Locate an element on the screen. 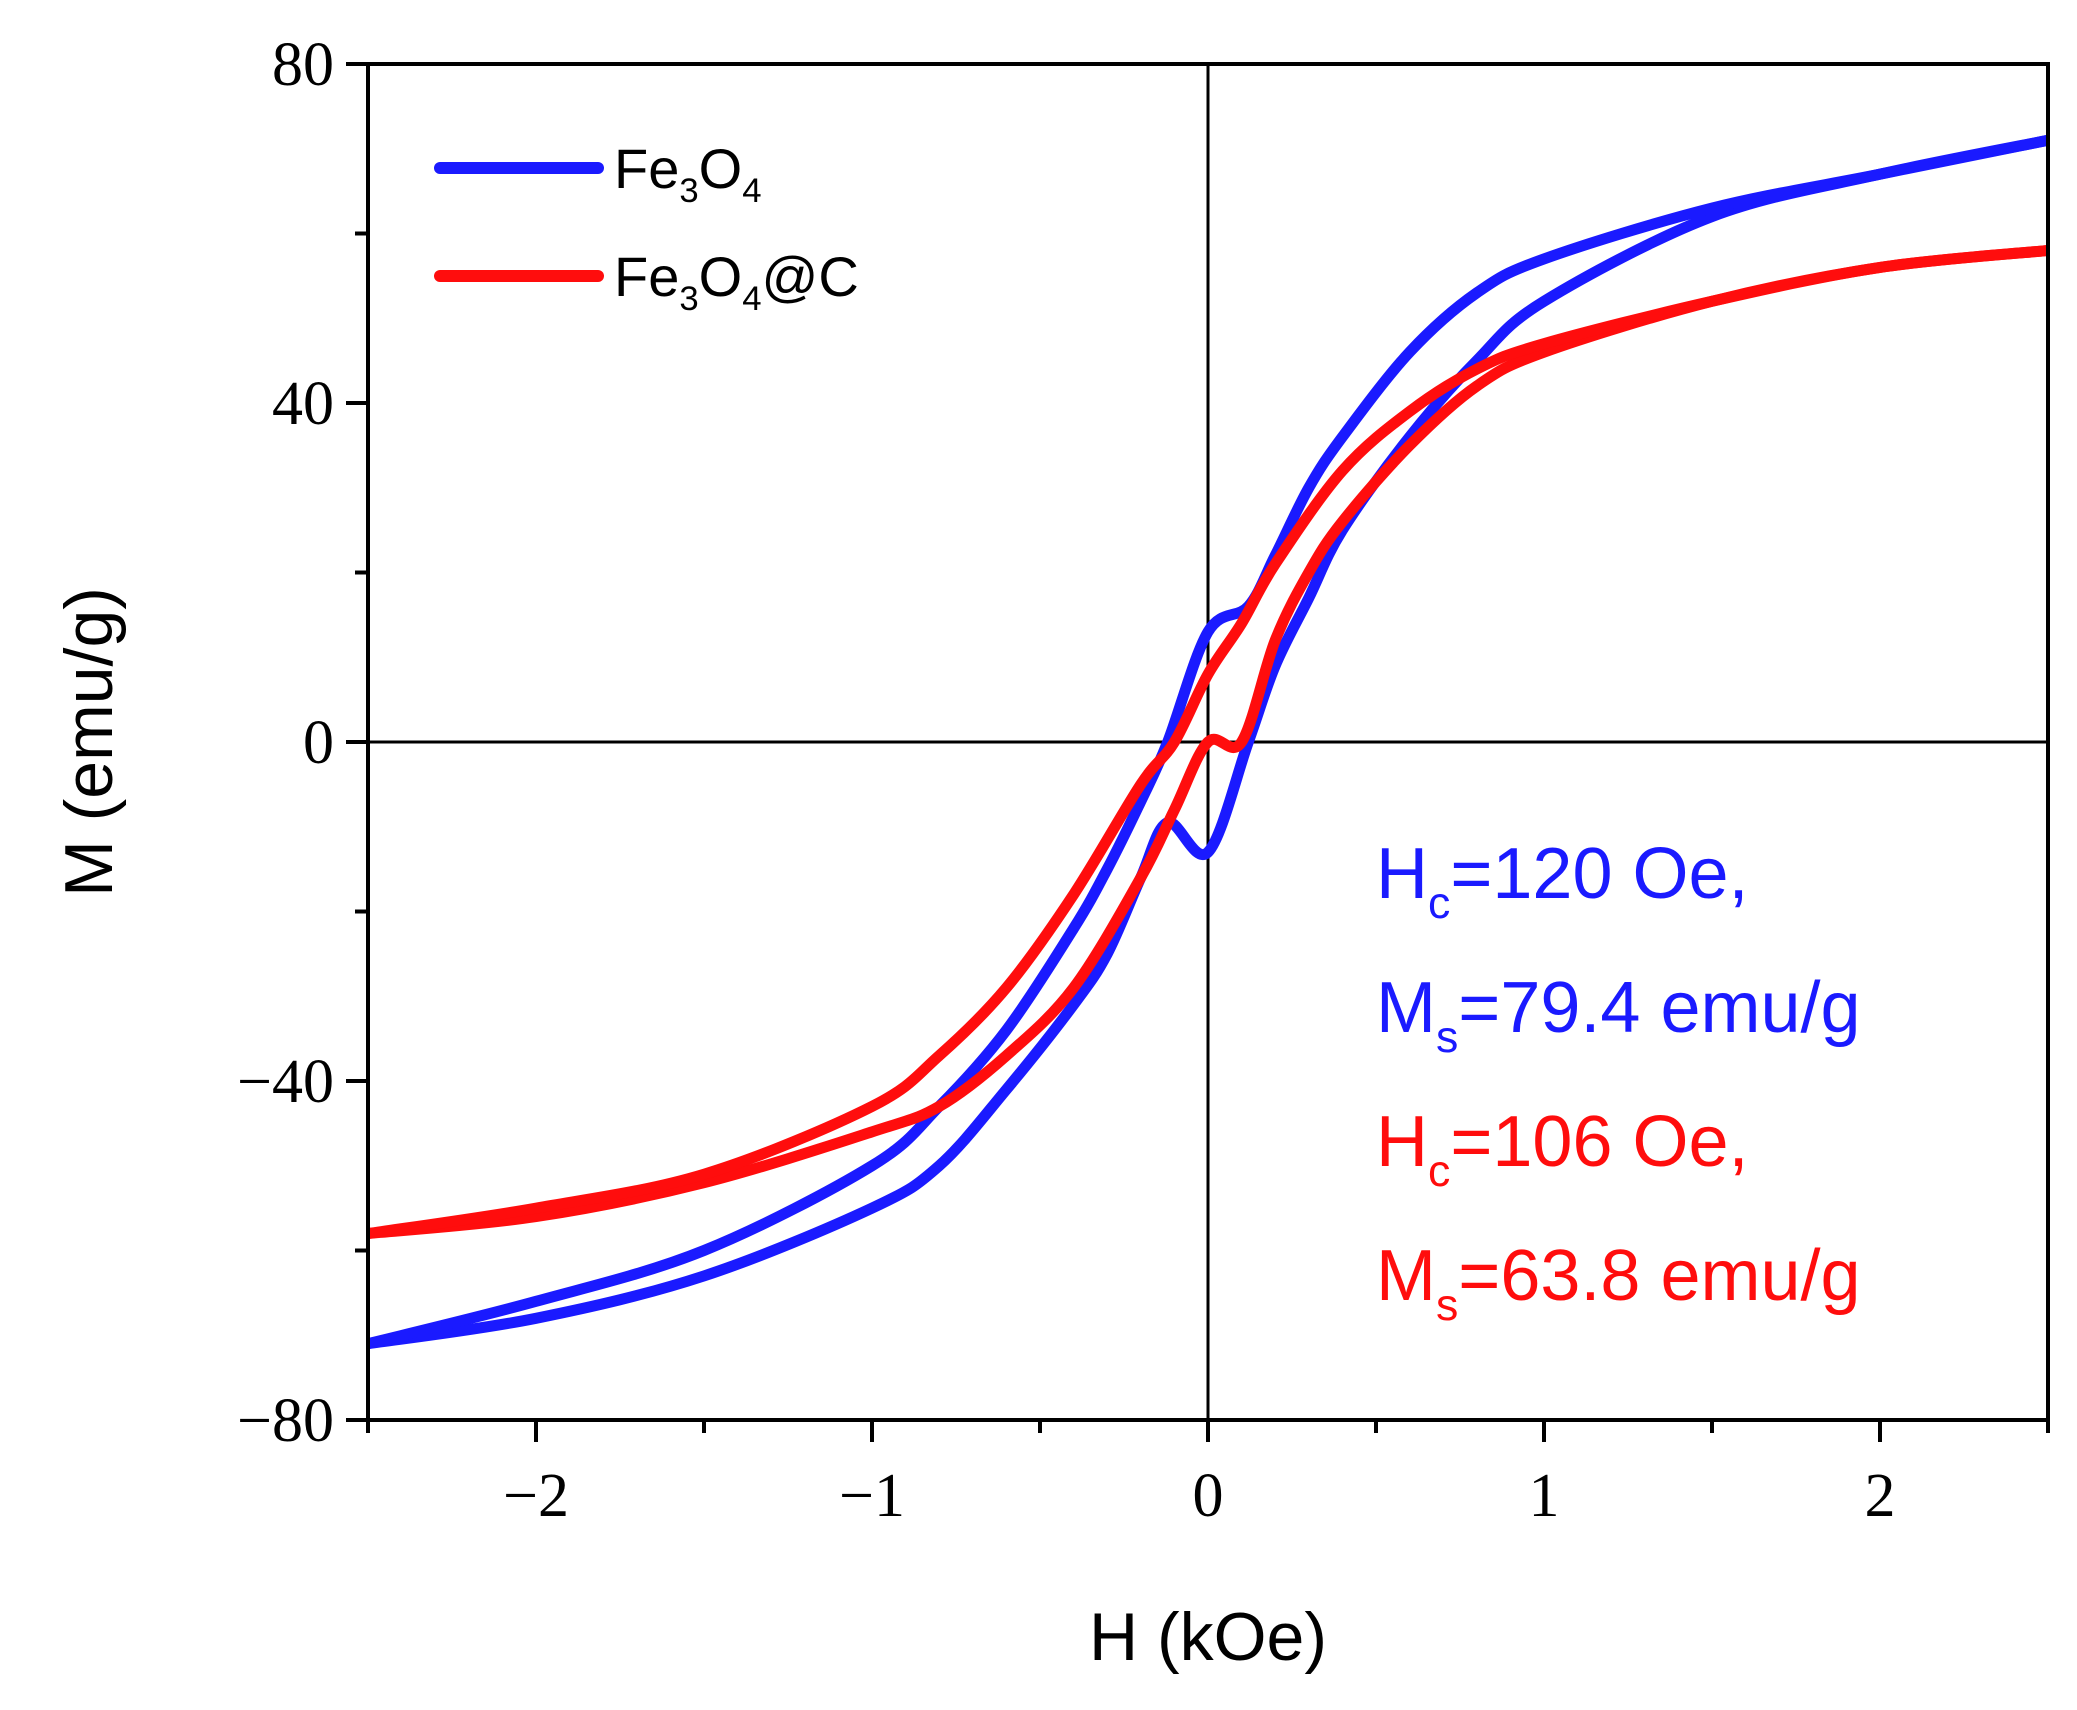  x-tick-label: −1 is located at coordinates (872, 1496).